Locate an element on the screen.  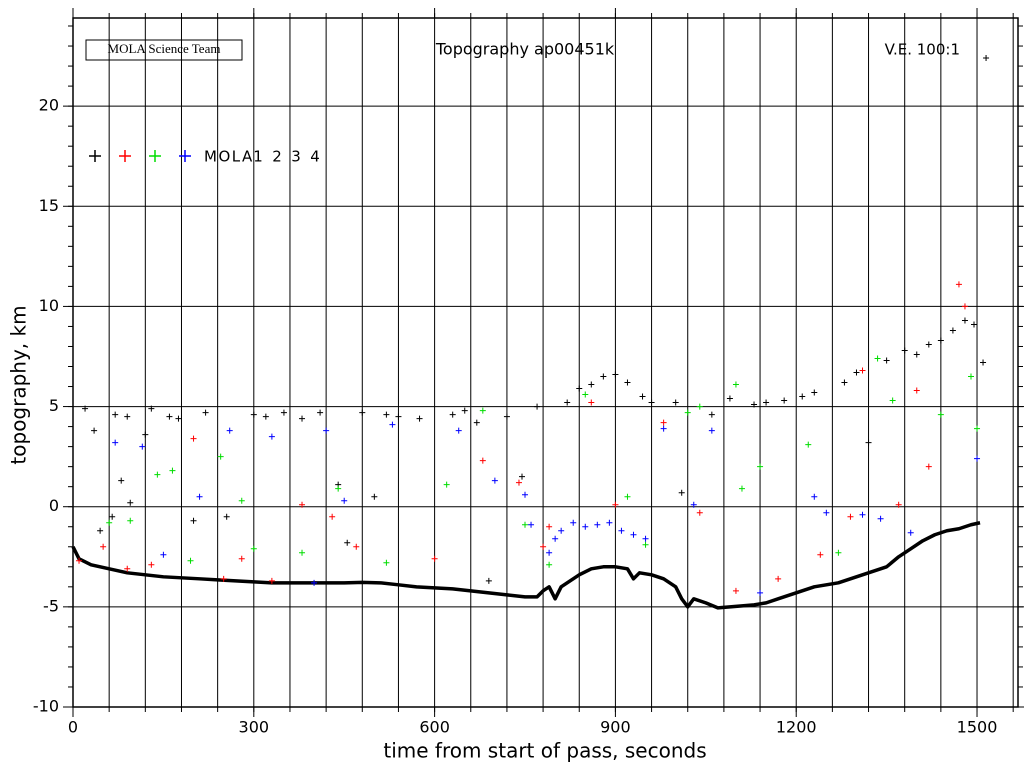
x-tick-label: 1200 is located at coordinates (796, 727).